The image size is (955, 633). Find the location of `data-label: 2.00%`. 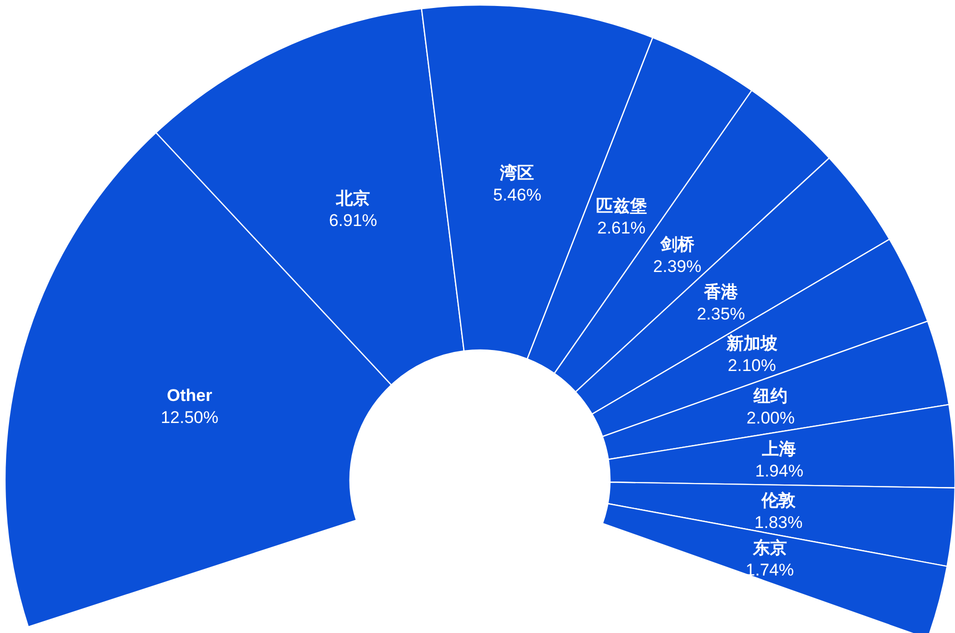

data-label: 2.00% is located at coordinates (770, 418).